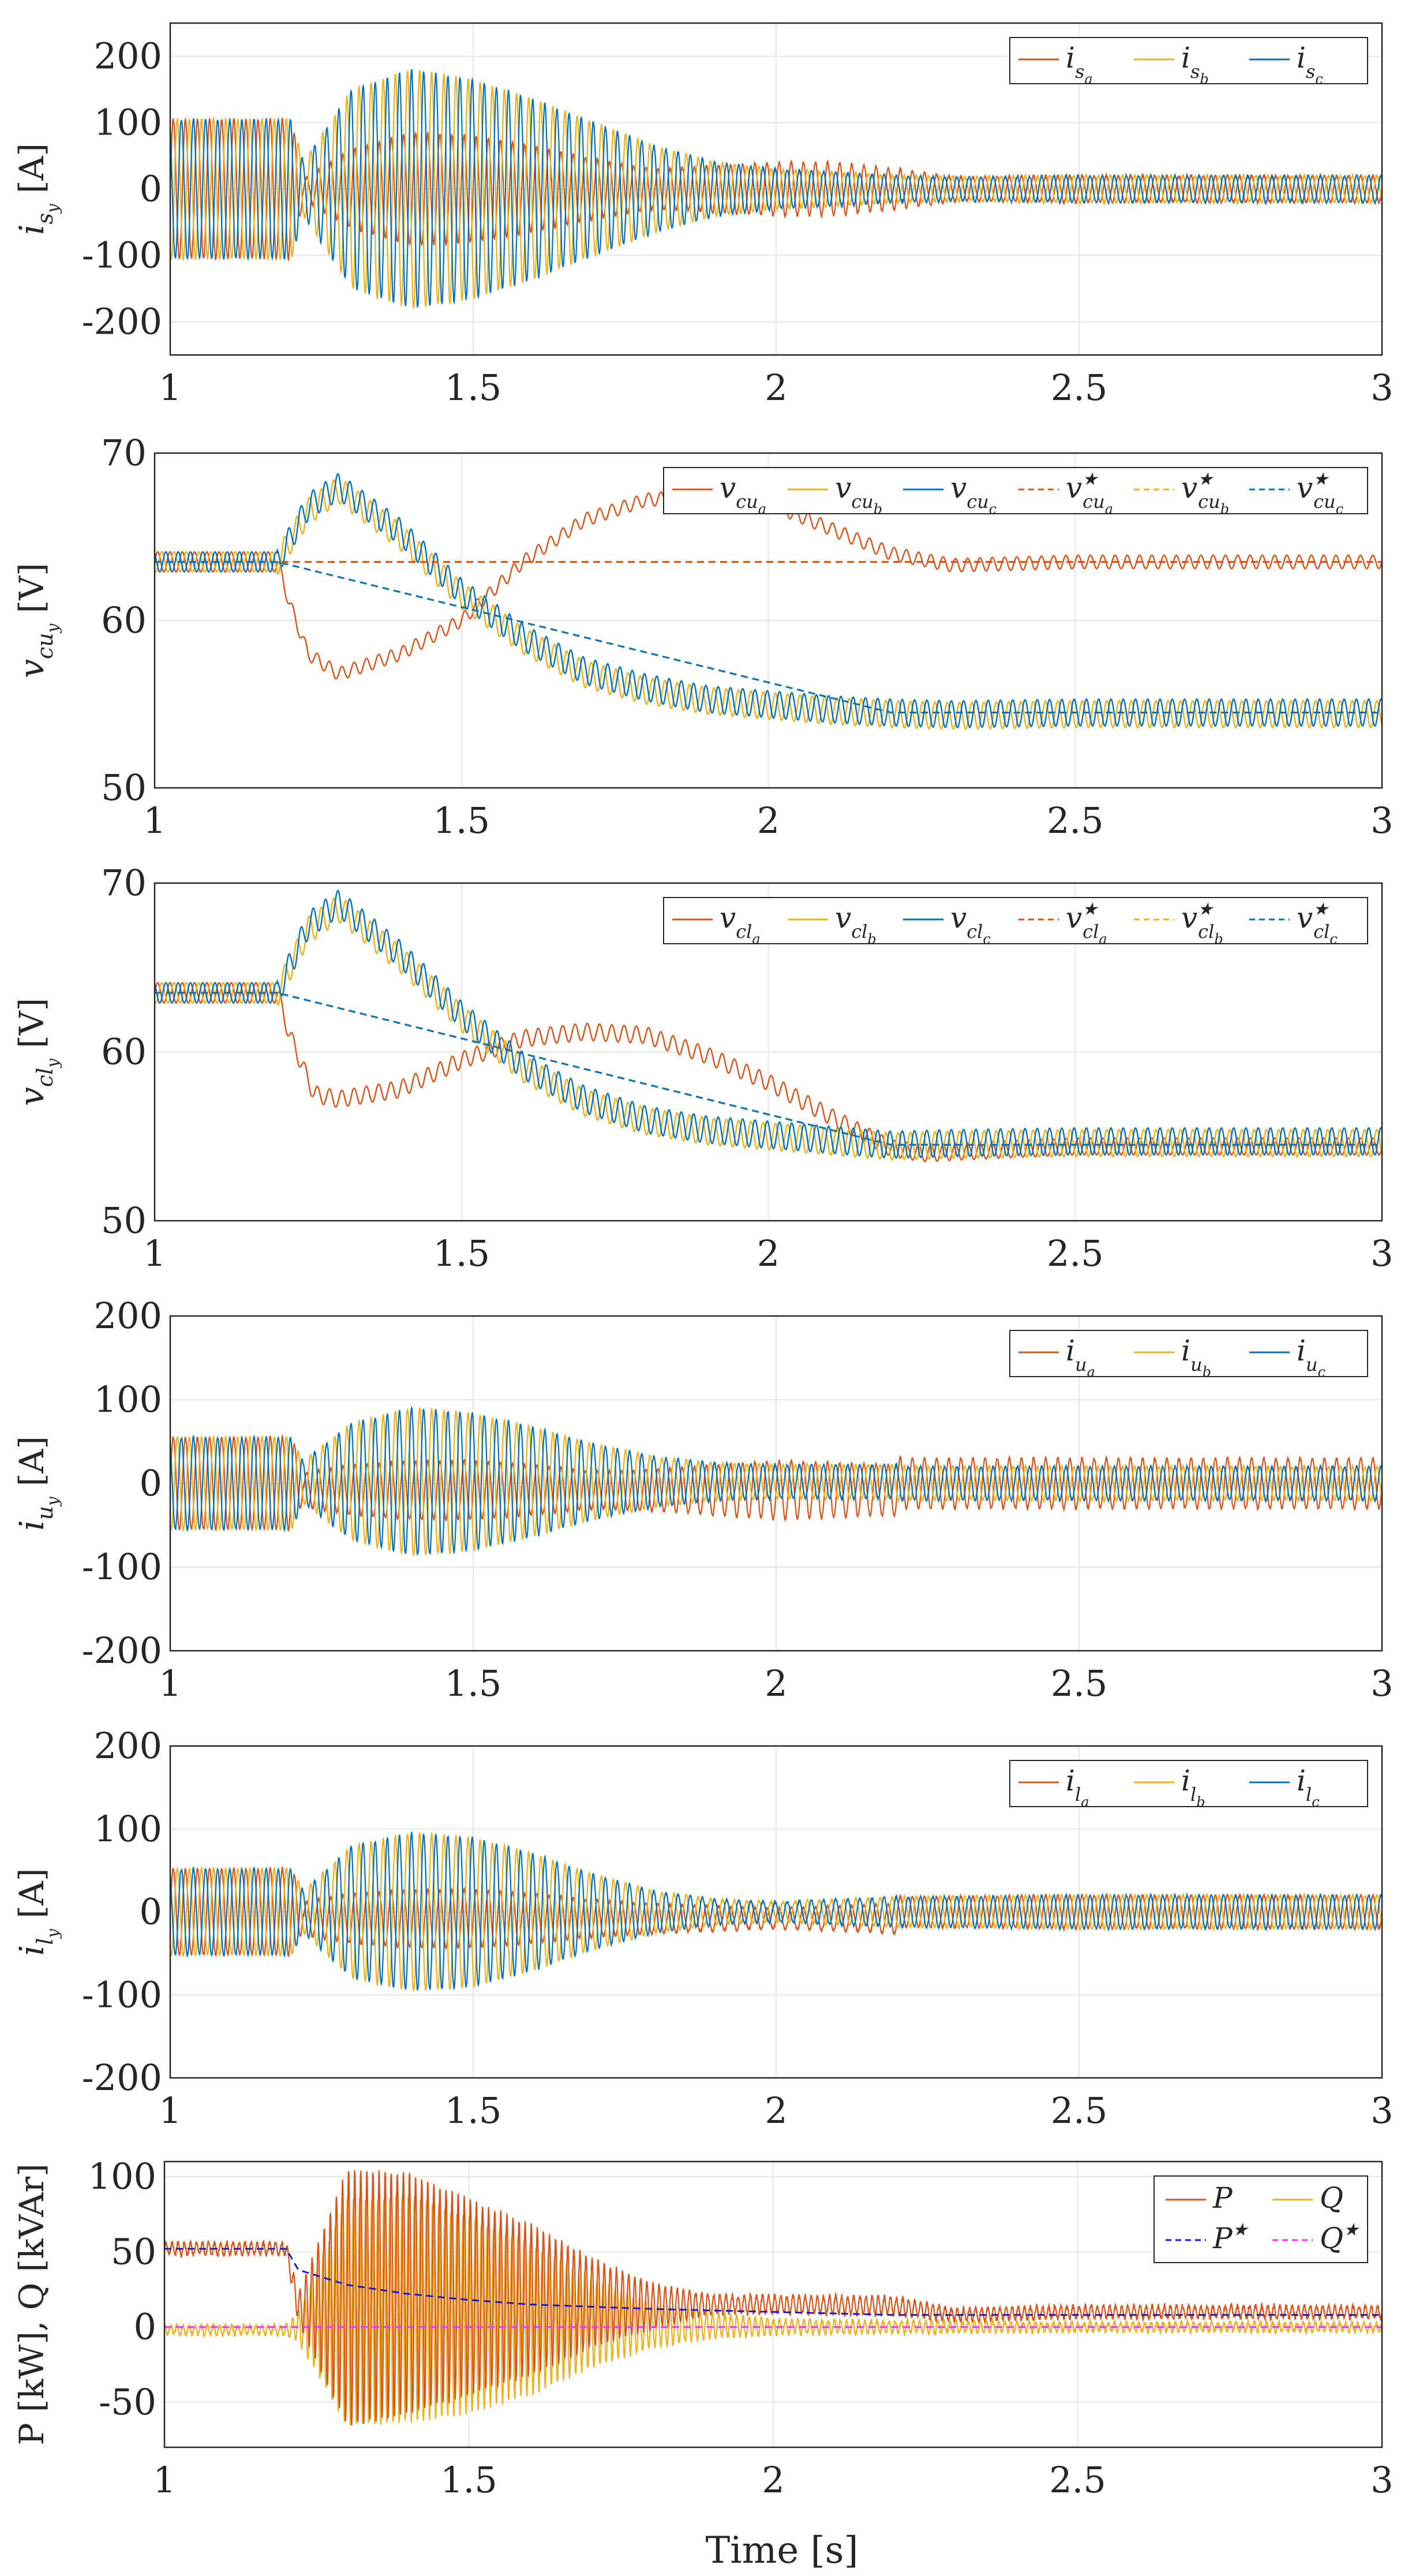 The width and height of the screenshot is (1412, 2576). Describe the element at coordinates (31, 2304) in the screenshot. I see `y-axis-label-group: P [kW], Q [kVAr]` at that location.